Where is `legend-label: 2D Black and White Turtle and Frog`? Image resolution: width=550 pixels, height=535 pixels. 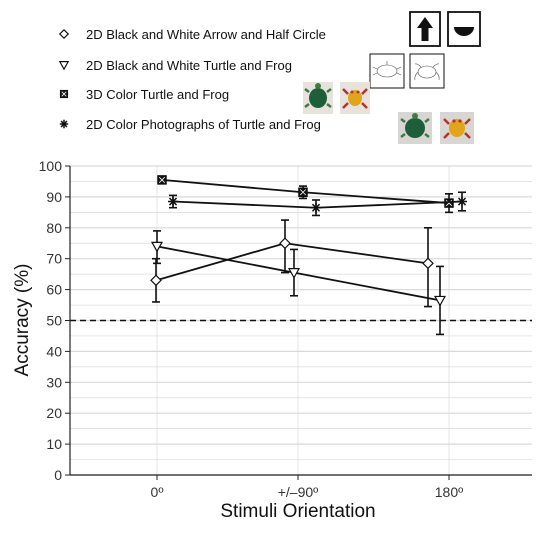 legend-label: 2D Black and White Turtle and Frog is located at coordinates (189, 65).